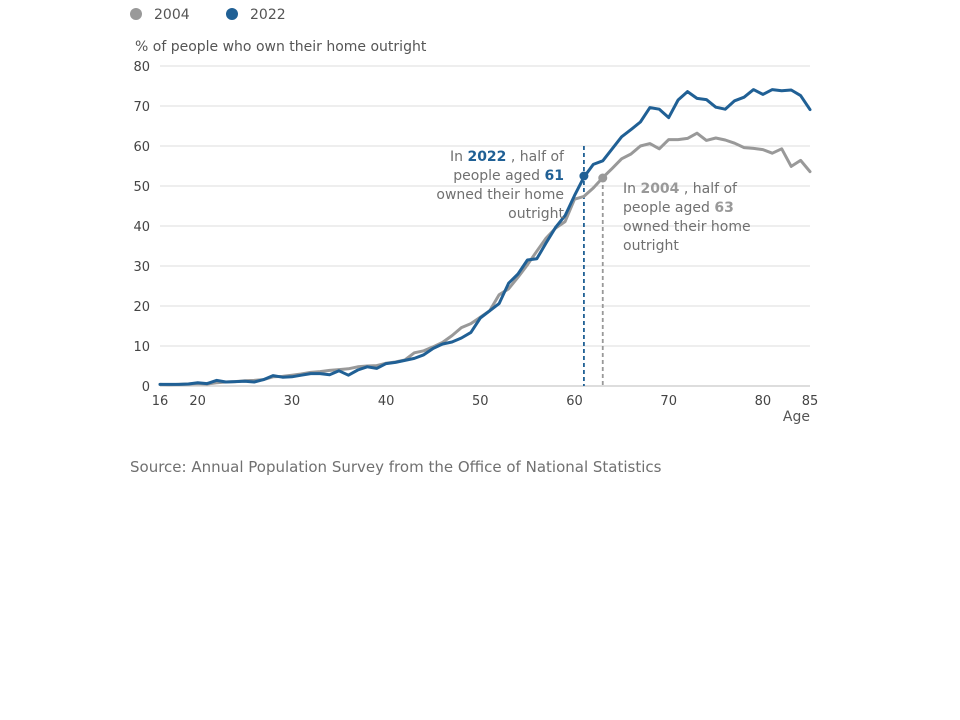 This screenshot has width=960, height=720. I want to click on annotation-age: 63, so click(723, 208).